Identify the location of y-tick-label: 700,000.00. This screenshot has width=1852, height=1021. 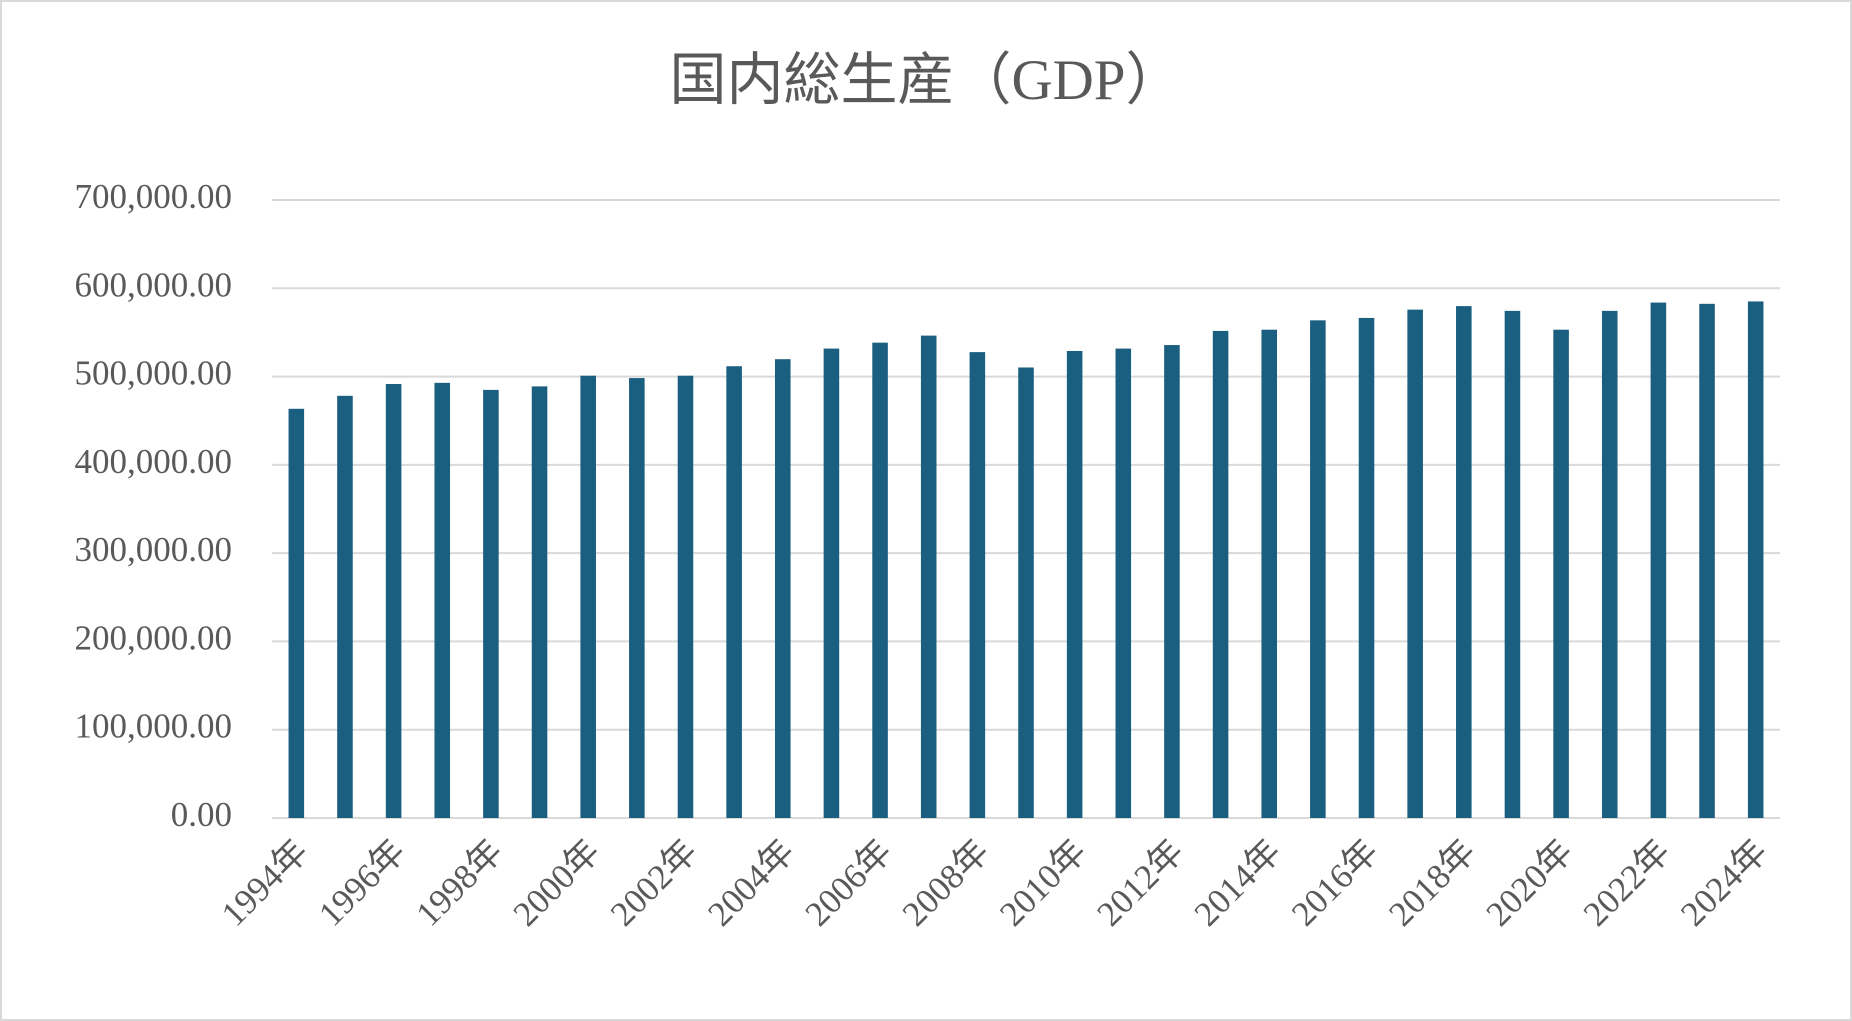
(154, 196).